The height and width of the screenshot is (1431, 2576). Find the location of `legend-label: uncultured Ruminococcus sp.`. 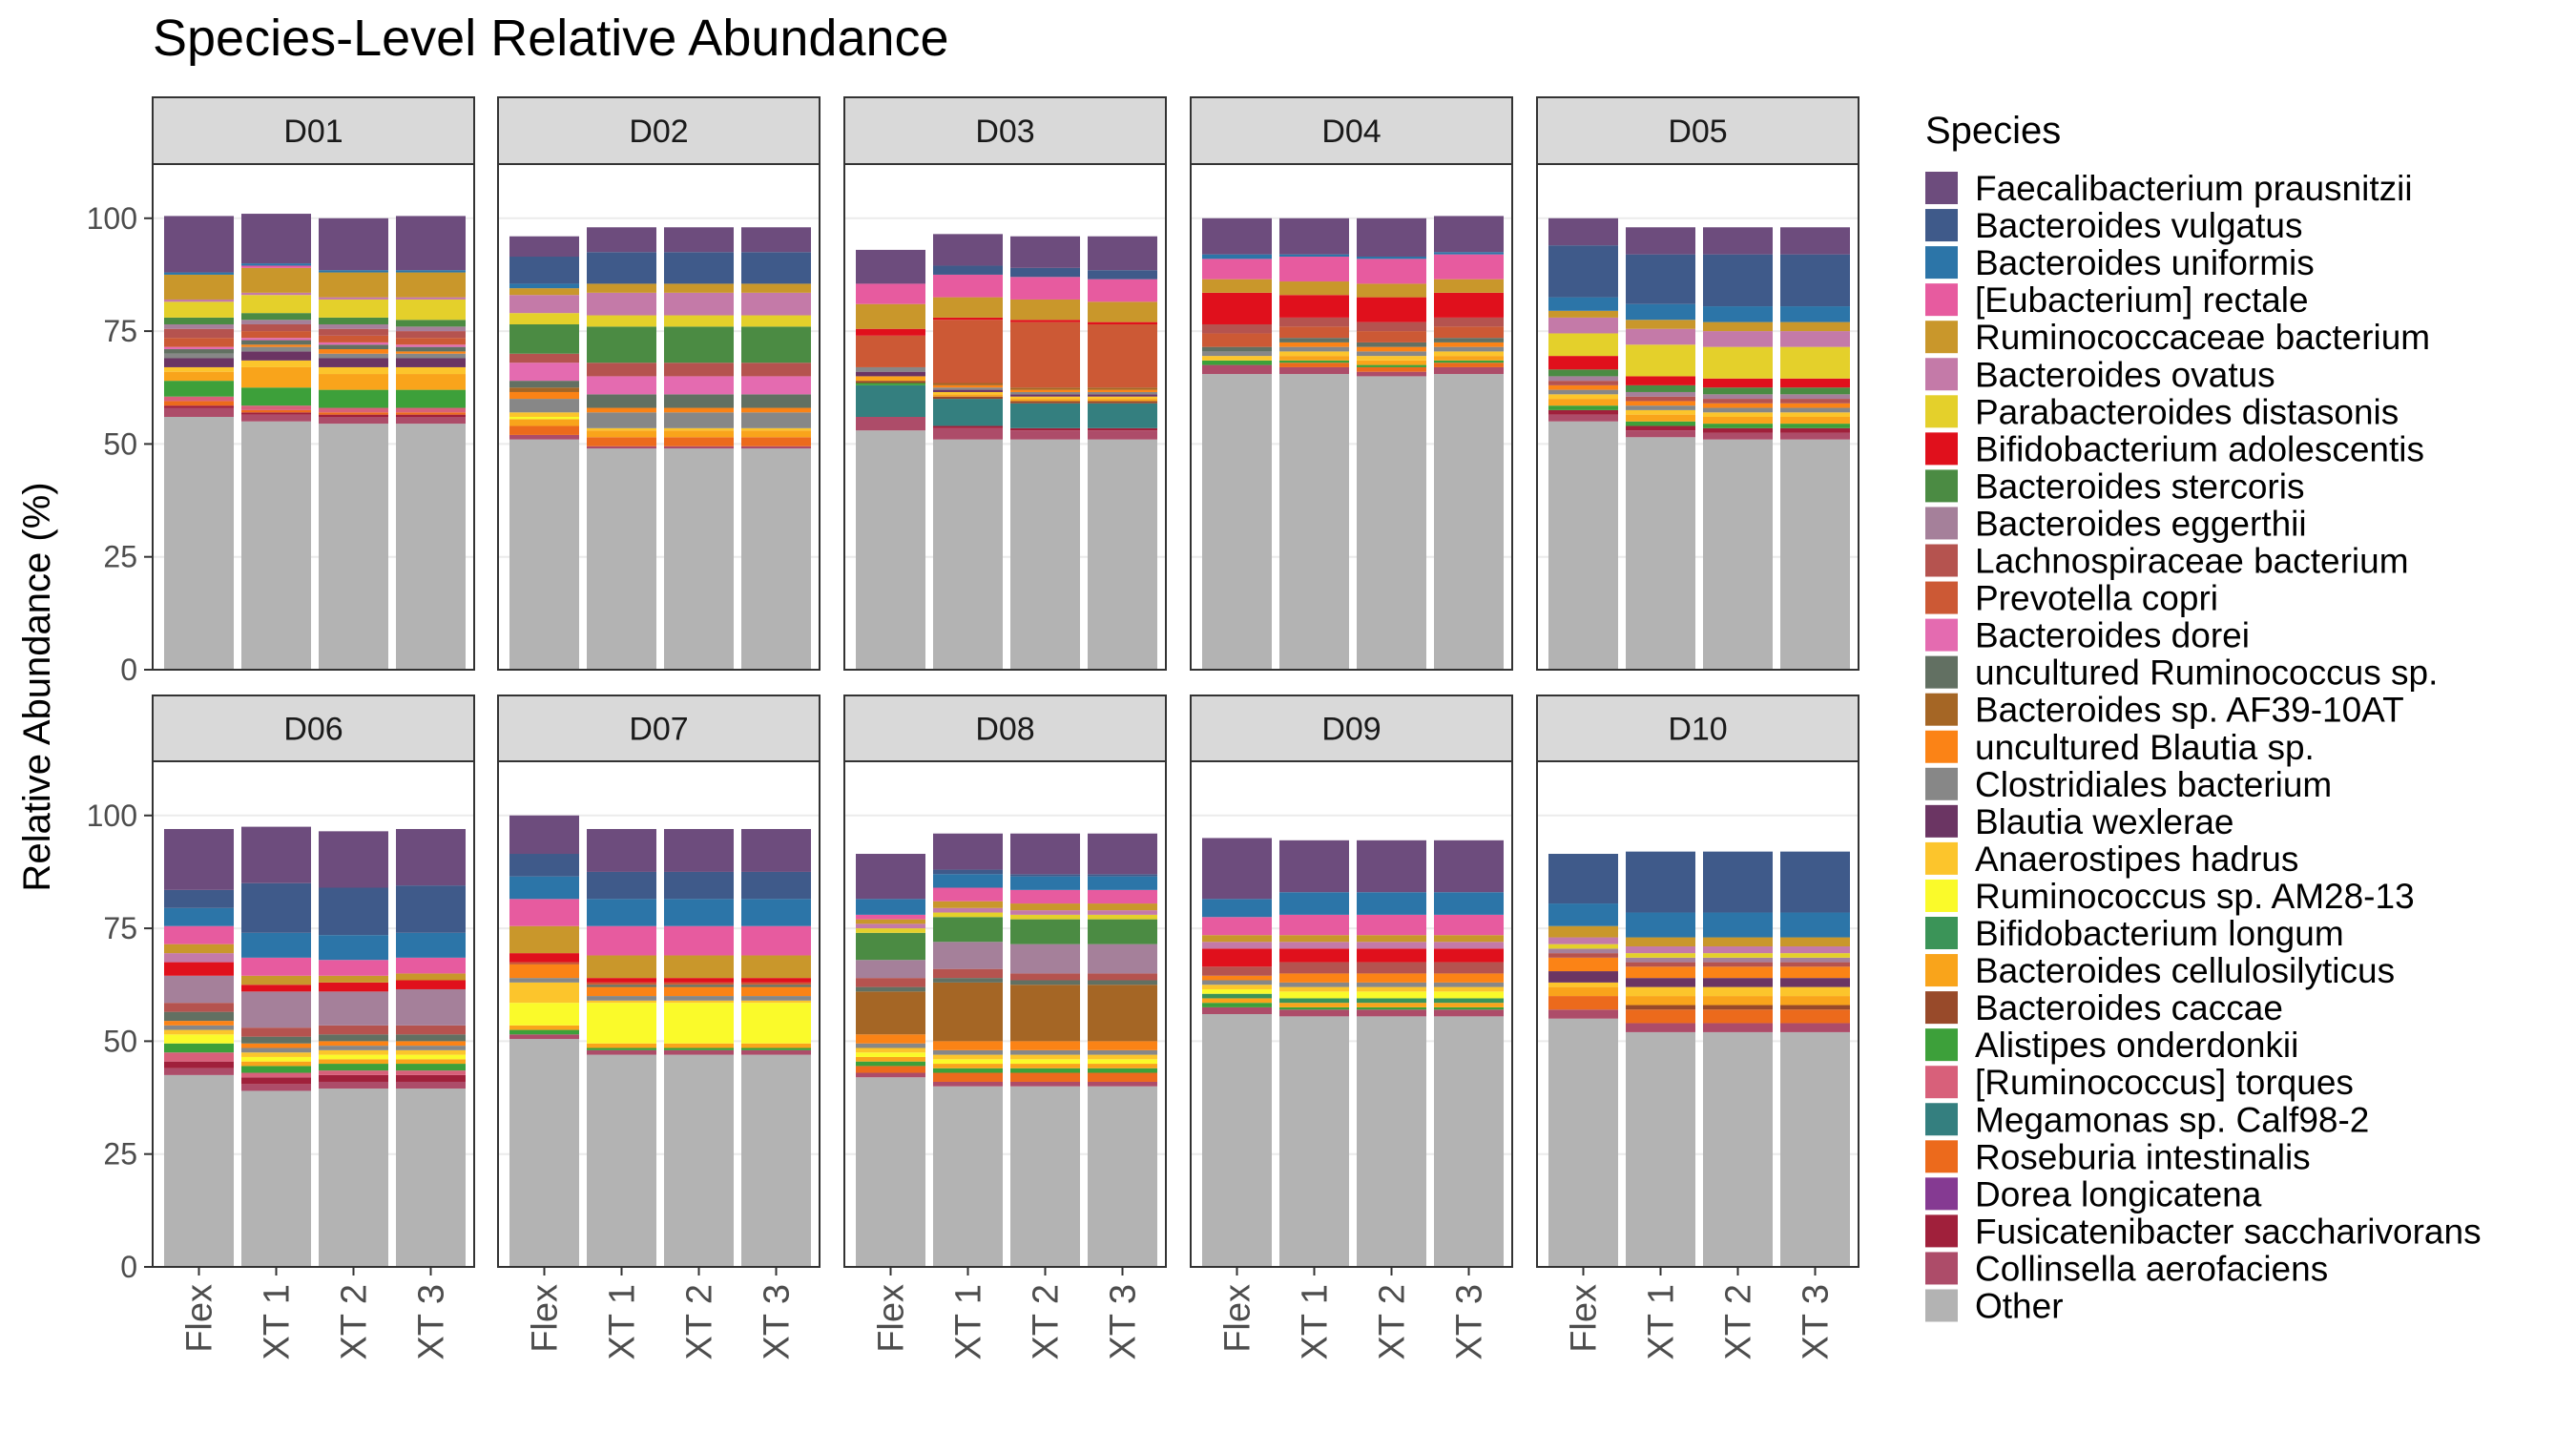

legend-label: uncultured Ruminococcus sp. is located at coordinates (2206, 673).